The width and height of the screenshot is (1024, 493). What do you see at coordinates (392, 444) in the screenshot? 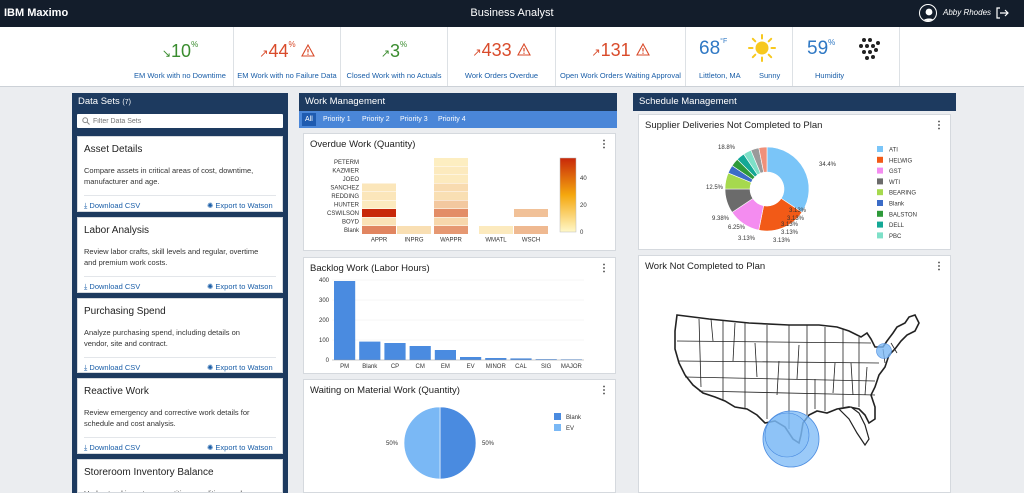
I see `pie-value-label: 50%` at bounding box center [392, 444].